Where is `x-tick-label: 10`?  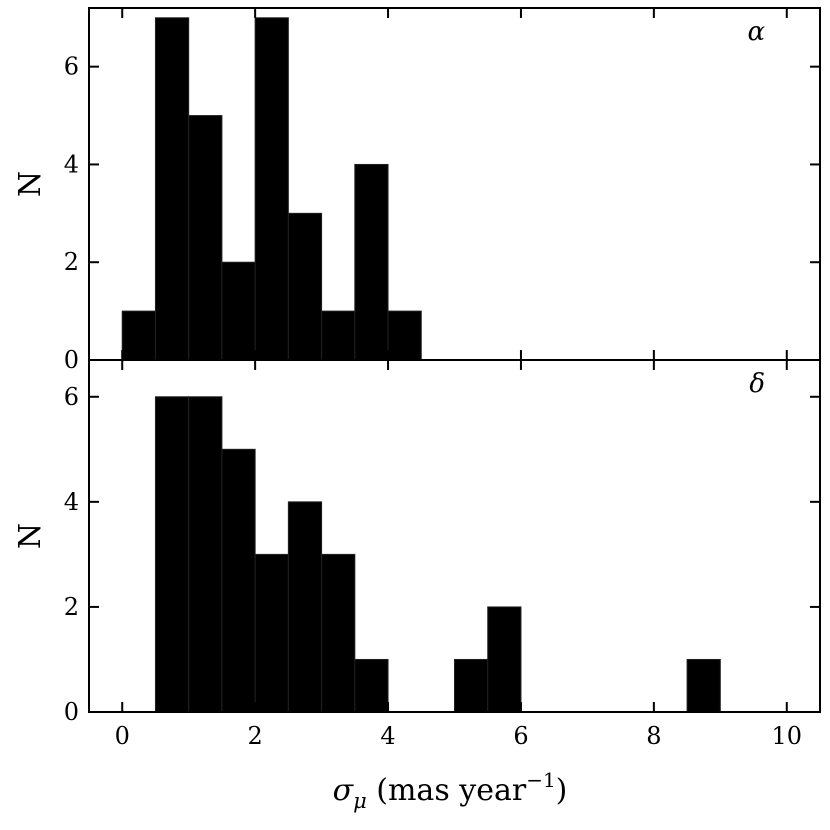
x-tick-label: 10 is located at coordinates (786, 736).